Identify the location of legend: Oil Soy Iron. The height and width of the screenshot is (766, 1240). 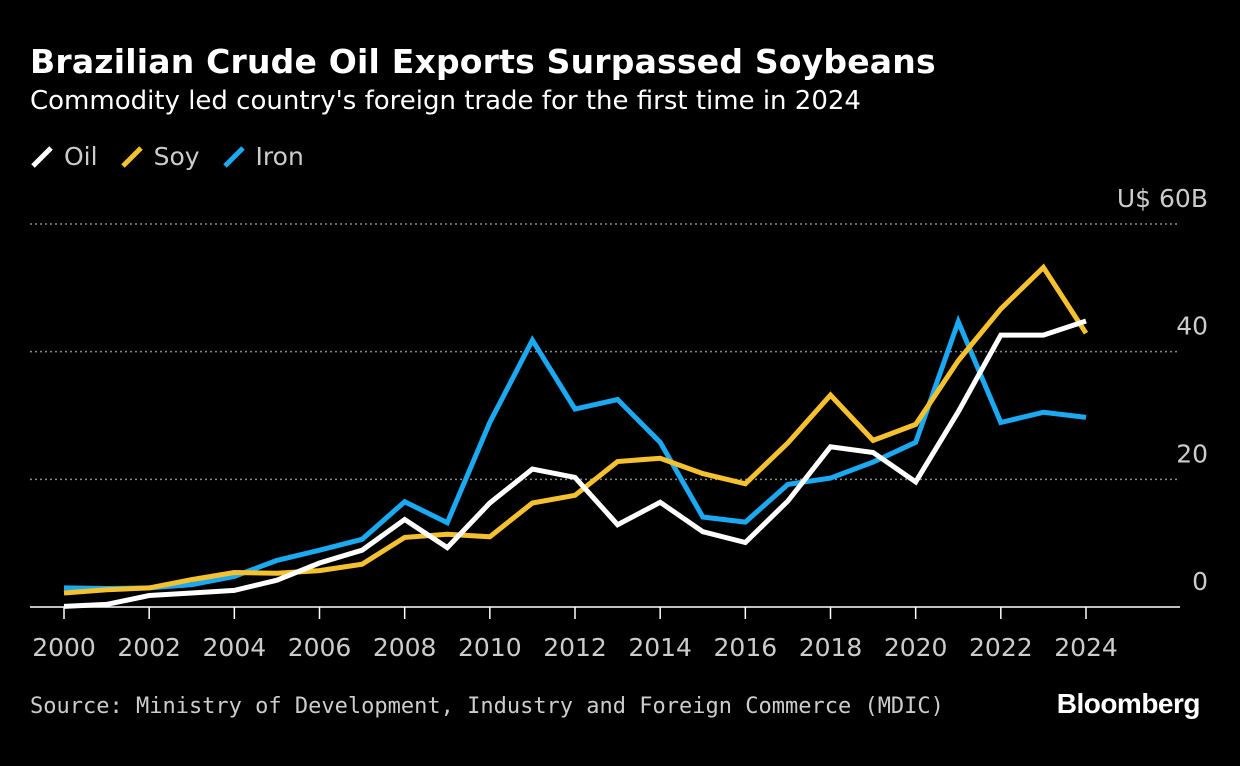
(167, 156).